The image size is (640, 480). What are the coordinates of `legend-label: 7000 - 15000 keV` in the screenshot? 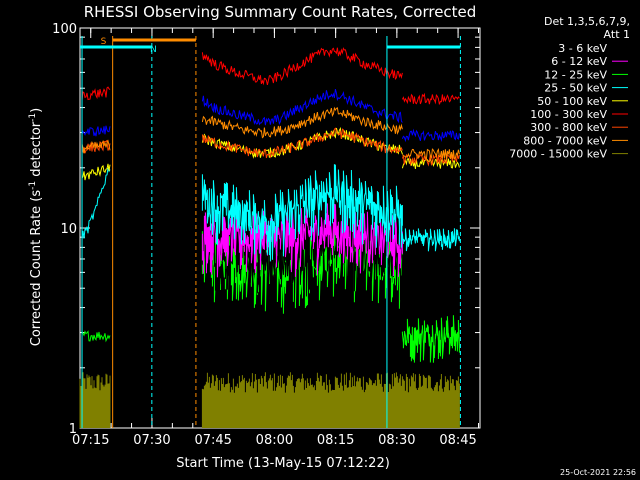 It's located at (558, 154).